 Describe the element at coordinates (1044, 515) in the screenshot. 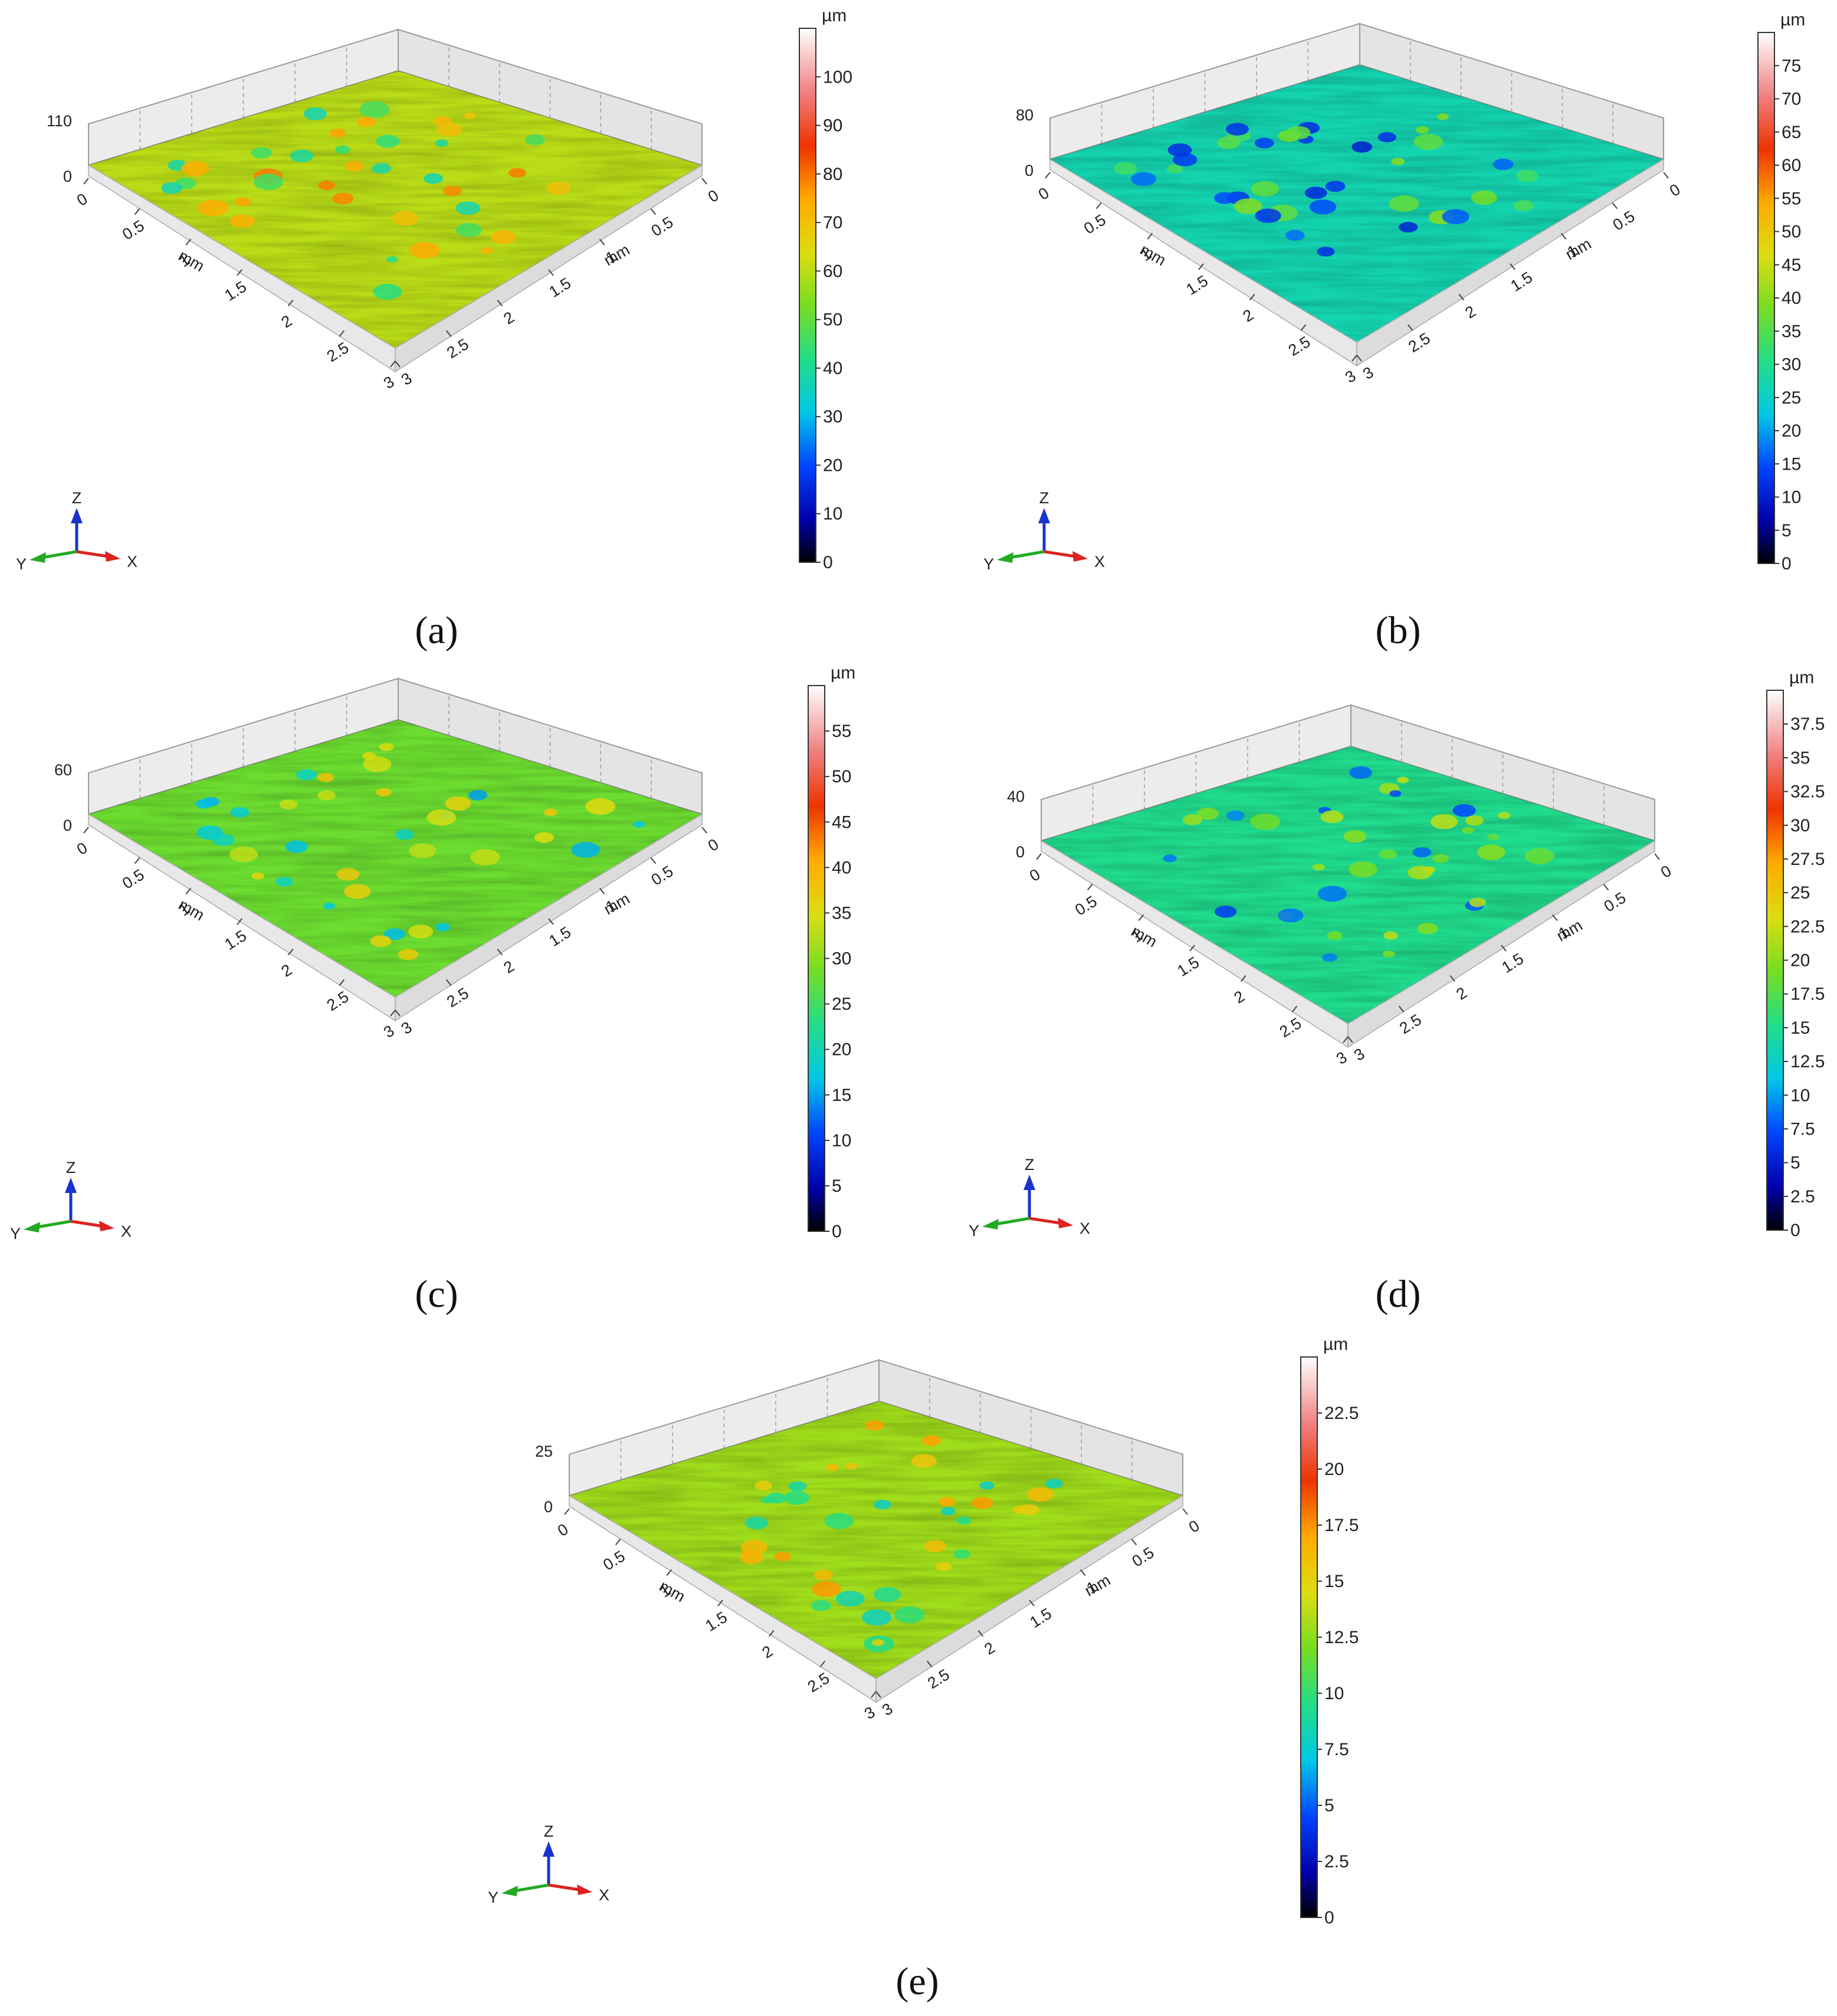

I see `triad-z-arrowhead` at that location.